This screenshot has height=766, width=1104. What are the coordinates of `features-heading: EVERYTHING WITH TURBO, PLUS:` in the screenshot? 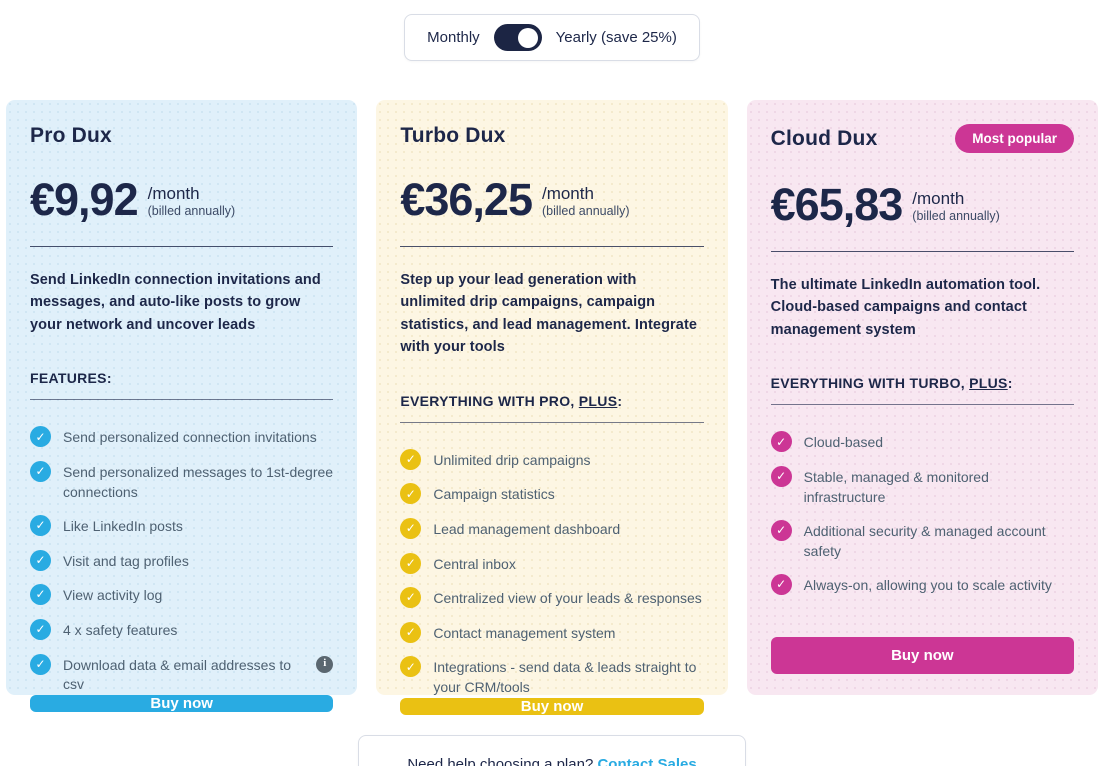 It's located at (922, 383).